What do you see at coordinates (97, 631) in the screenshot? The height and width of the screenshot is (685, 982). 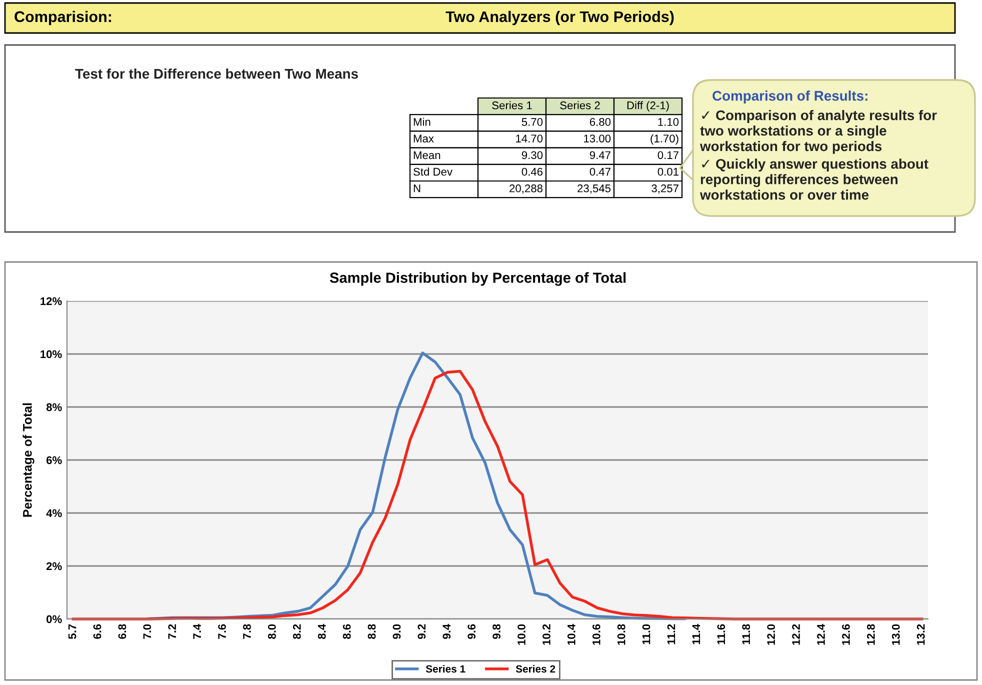 I see `x-tick-label: 6.6` at bounding box center [97, 631].